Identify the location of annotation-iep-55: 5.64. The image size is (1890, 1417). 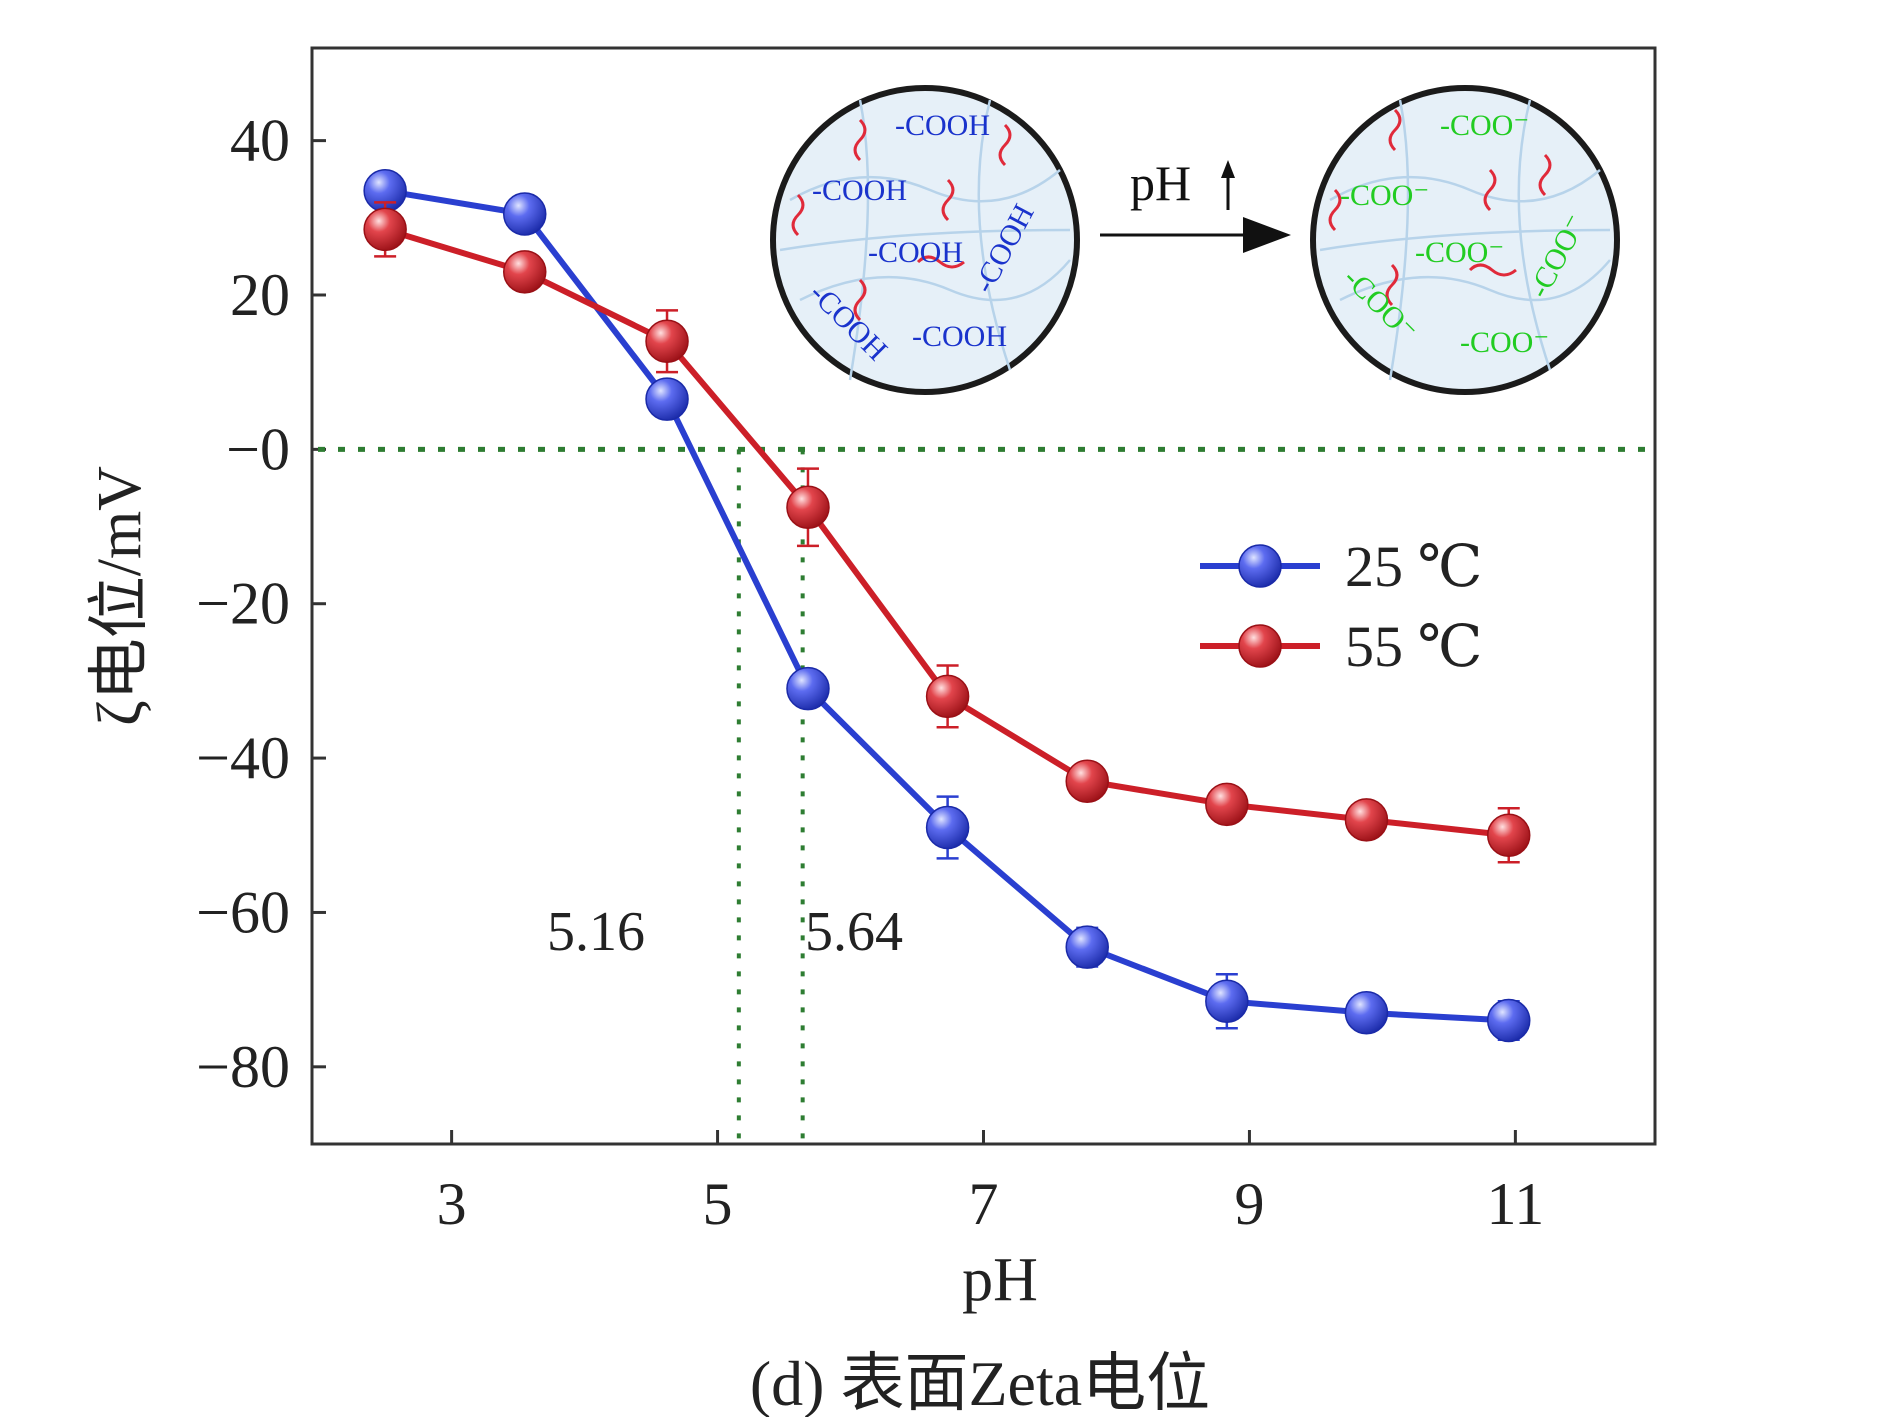
(854, 932).